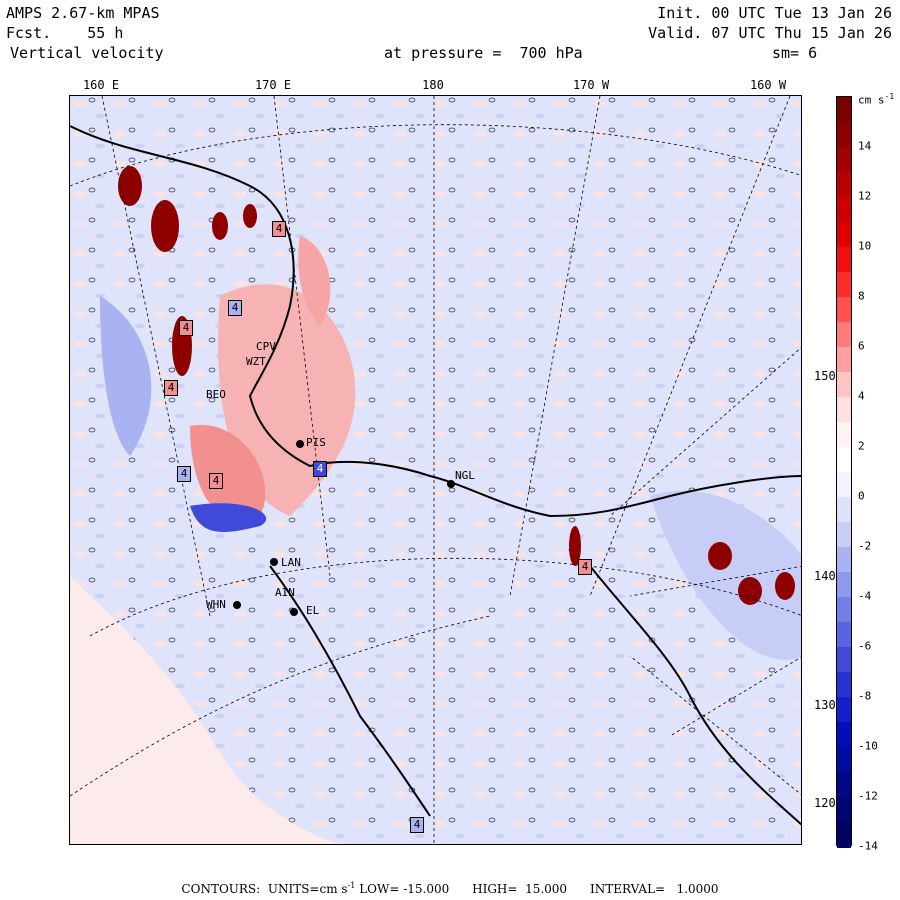 The image size is (900, 900). What do you see at coordinates (228, 517) in the screenshot?
I see `strong-subsidence` at bounding box center [228, 517].